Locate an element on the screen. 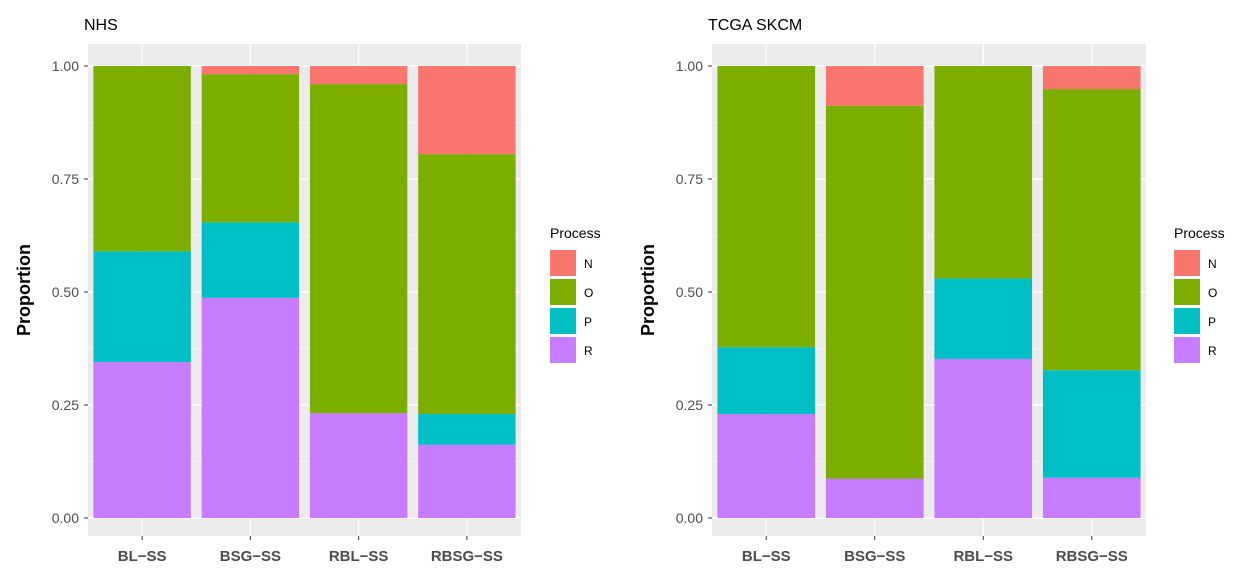 The height and width of the screenshot is (572, 1243). chart-title: NHS is located at coordinates (101, 25).